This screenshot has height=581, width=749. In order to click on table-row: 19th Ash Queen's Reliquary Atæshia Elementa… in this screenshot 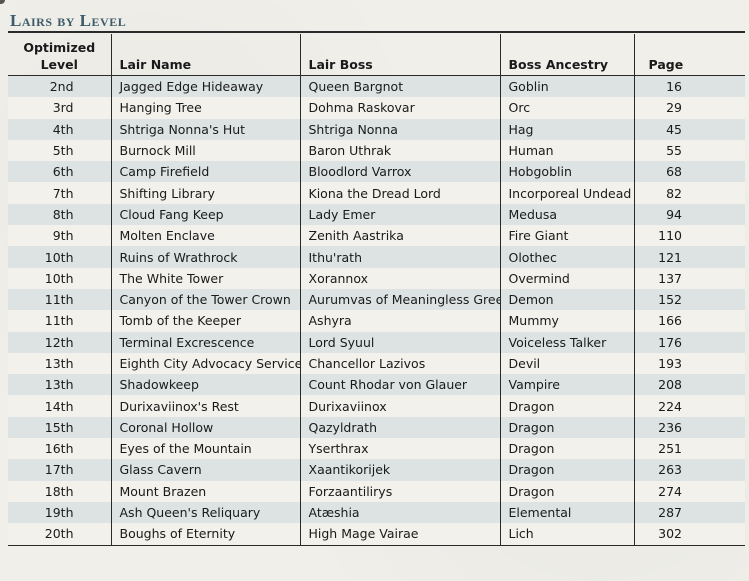, I will do `click(376, 512)`.